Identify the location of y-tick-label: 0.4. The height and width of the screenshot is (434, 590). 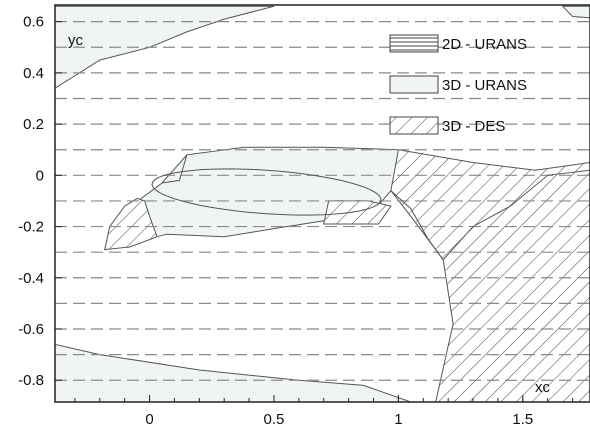
(33, 73).